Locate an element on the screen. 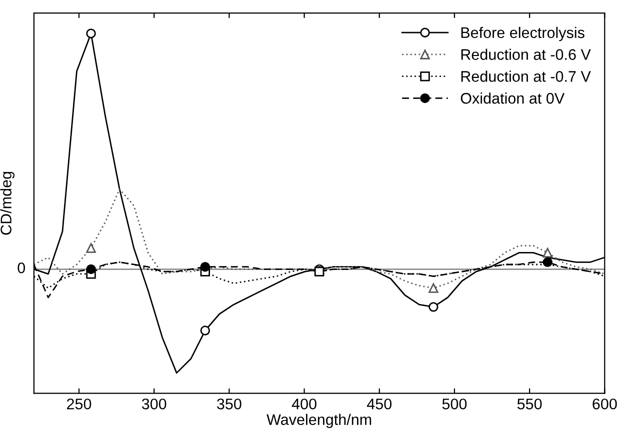 Image resolution: width=617 pixels, height=437 pixels. x-axis-title: Wavelength/nm is located at coordinates (319, 421).